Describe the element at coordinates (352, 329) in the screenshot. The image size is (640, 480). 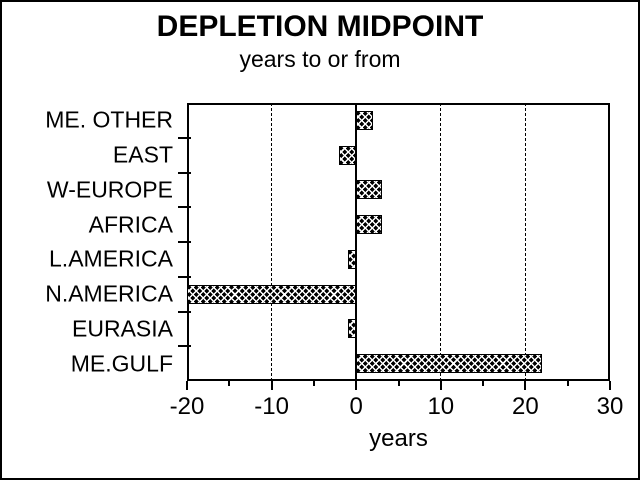
I see `bar-eurasia` at that location.